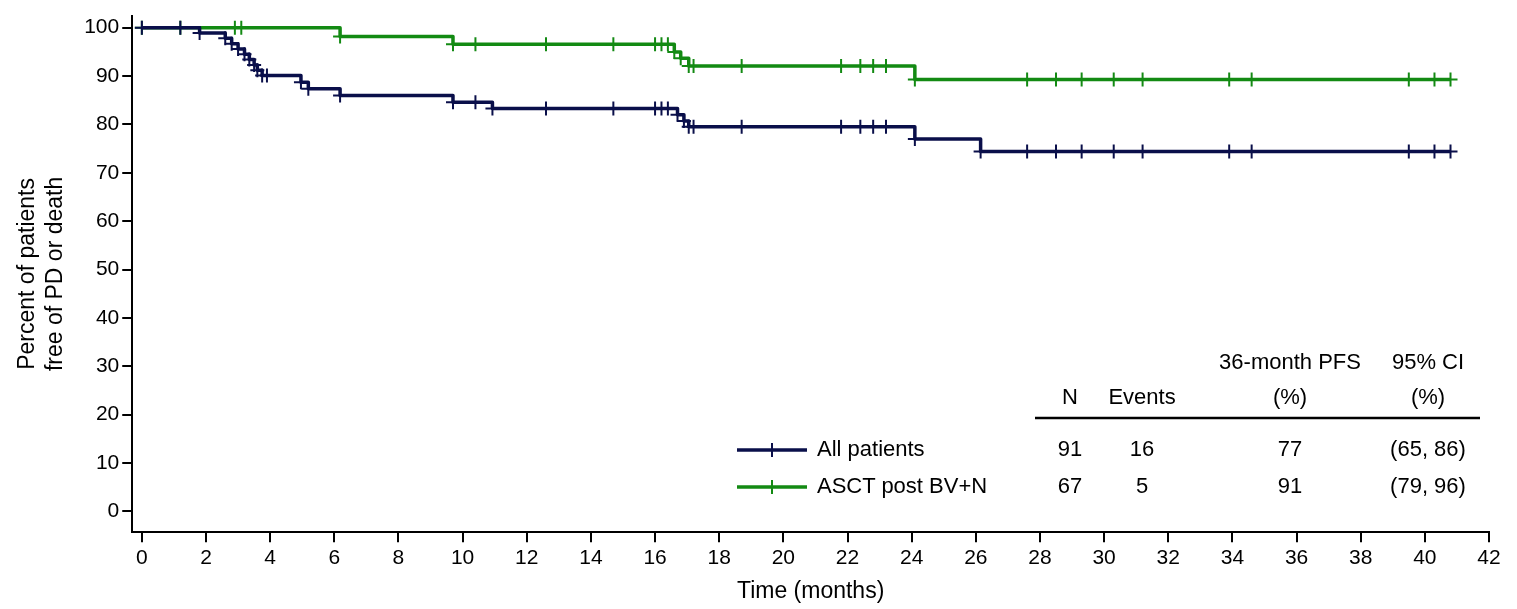 This screenshot has height=609, width=1517. What do you see at coordinates (1232, 556) in the screenshot?
I see `x-tick-label: 34` at bounding box center [1232, 556].